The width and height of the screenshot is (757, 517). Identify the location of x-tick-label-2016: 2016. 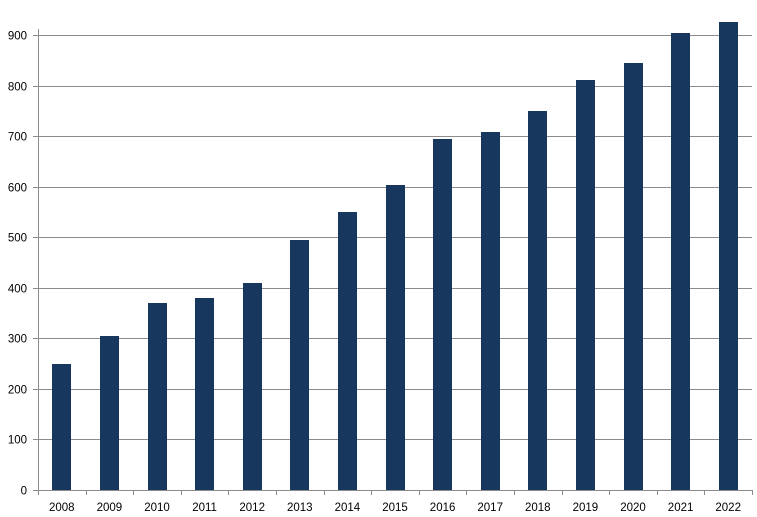
(443, 508).